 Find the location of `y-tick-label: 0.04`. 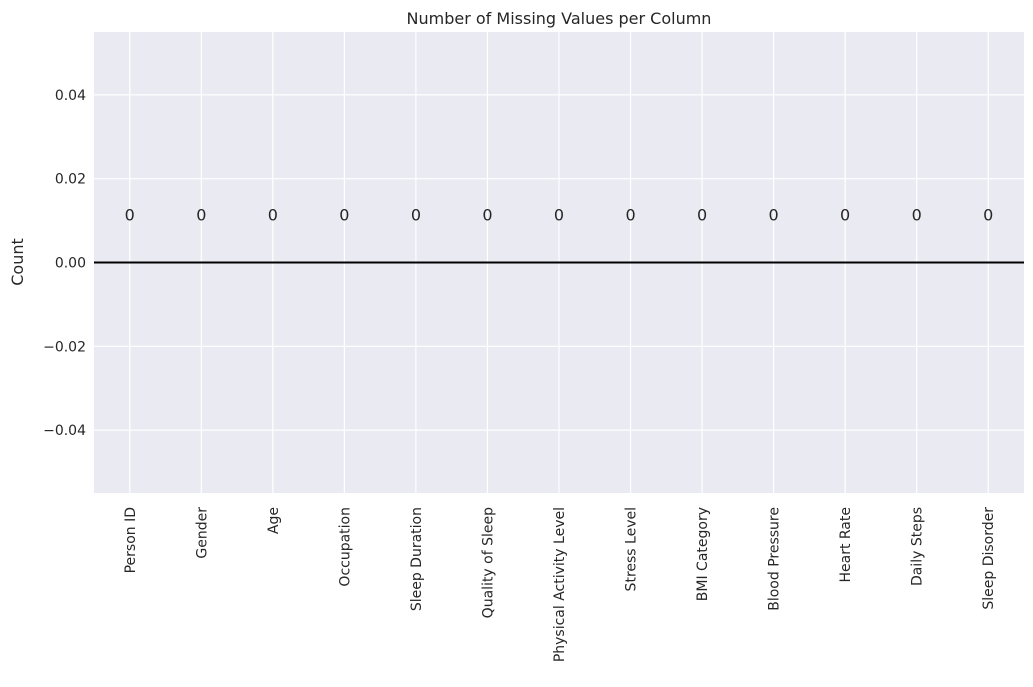

y-tick-label: 0.04 is located at coordinates (70, 96).